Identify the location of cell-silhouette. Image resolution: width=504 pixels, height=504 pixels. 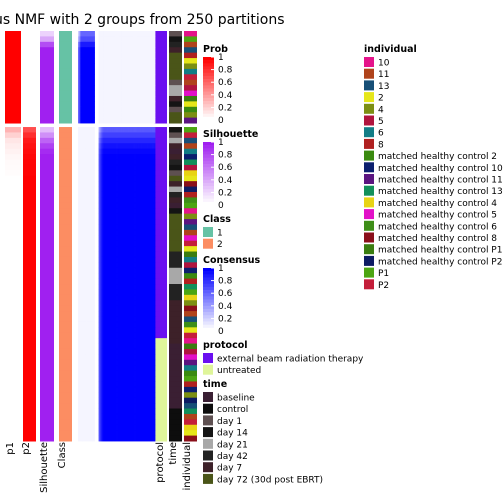
(47, 276).